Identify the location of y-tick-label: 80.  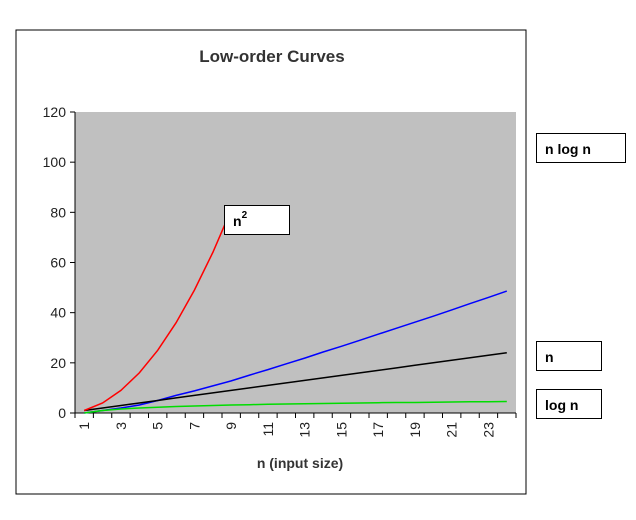
(58, 212).